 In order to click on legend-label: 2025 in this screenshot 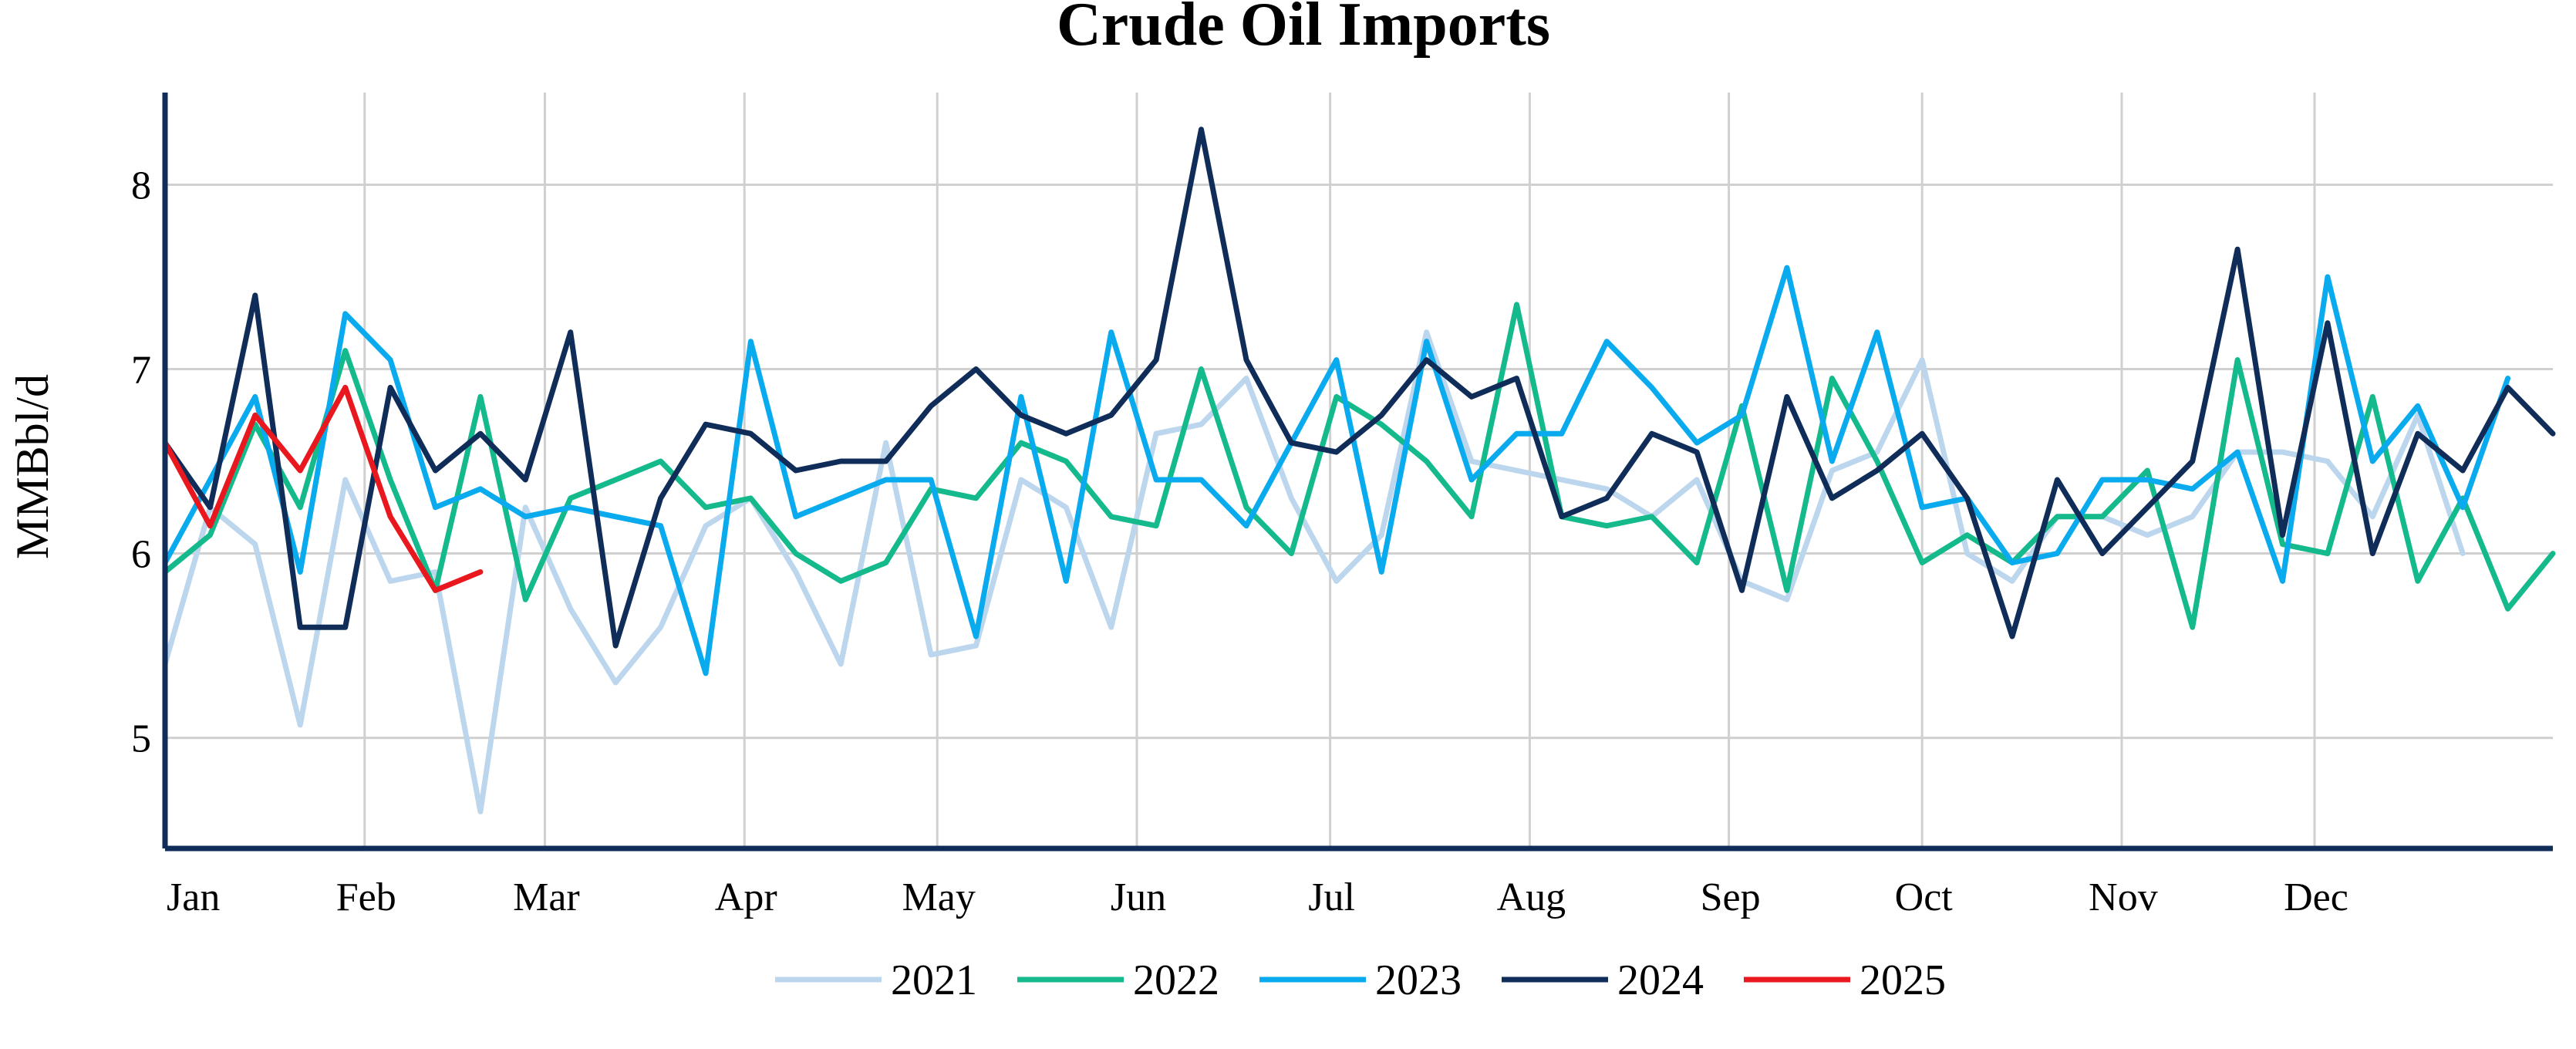, I will do `click(1903, 980)`.